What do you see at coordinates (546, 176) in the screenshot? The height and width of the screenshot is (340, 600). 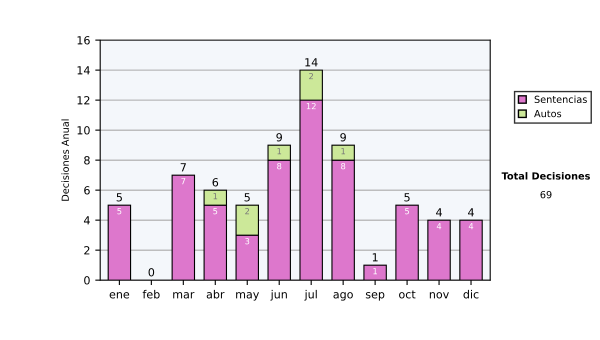 I see `text: Total Decisiones` at bounding box center [546, 176].